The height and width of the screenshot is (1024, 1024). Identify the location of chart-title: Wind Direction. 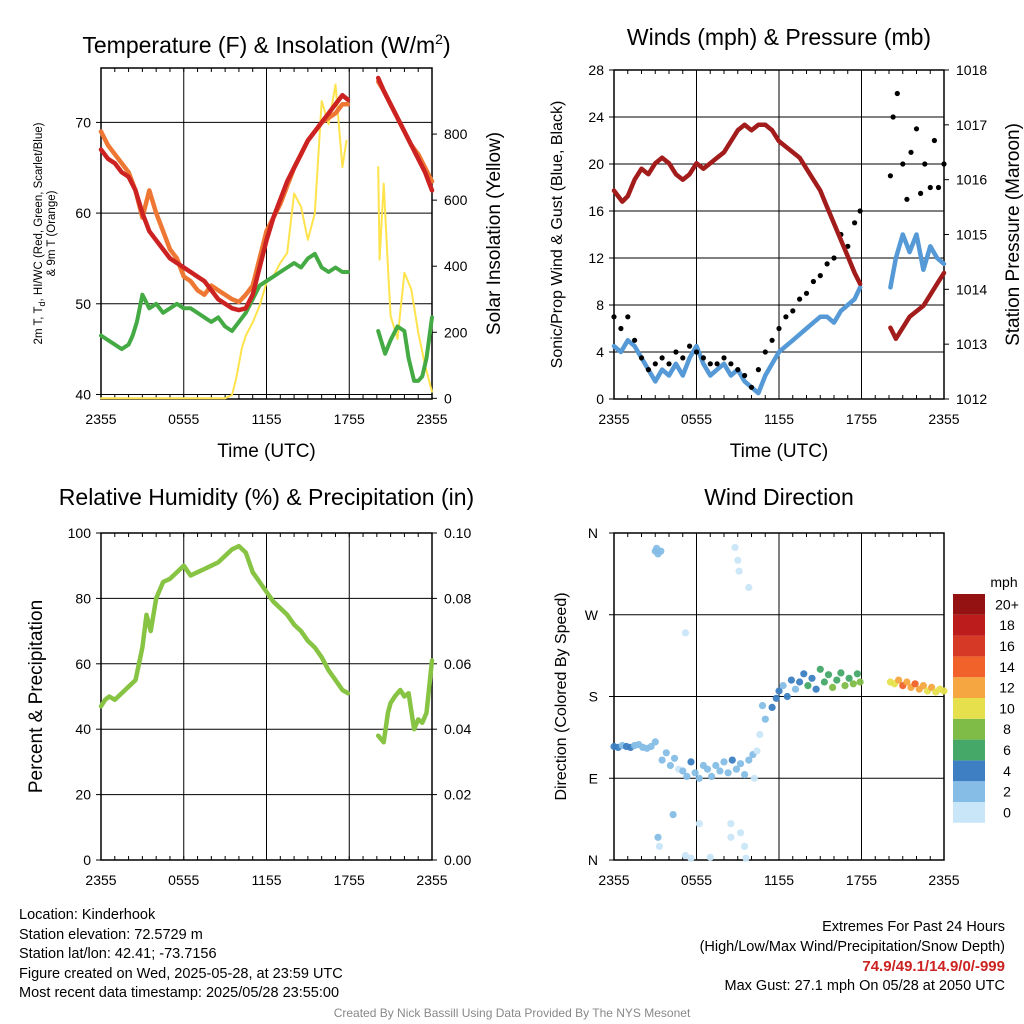
(779, 497).